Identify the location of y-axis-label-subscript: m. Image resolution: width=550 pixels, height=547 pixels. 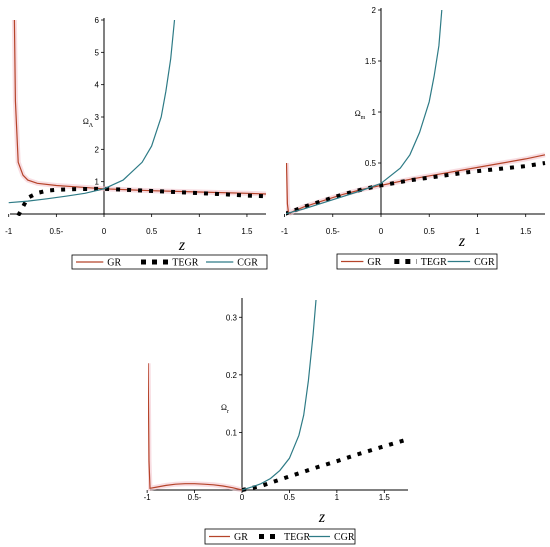
(363, 118).